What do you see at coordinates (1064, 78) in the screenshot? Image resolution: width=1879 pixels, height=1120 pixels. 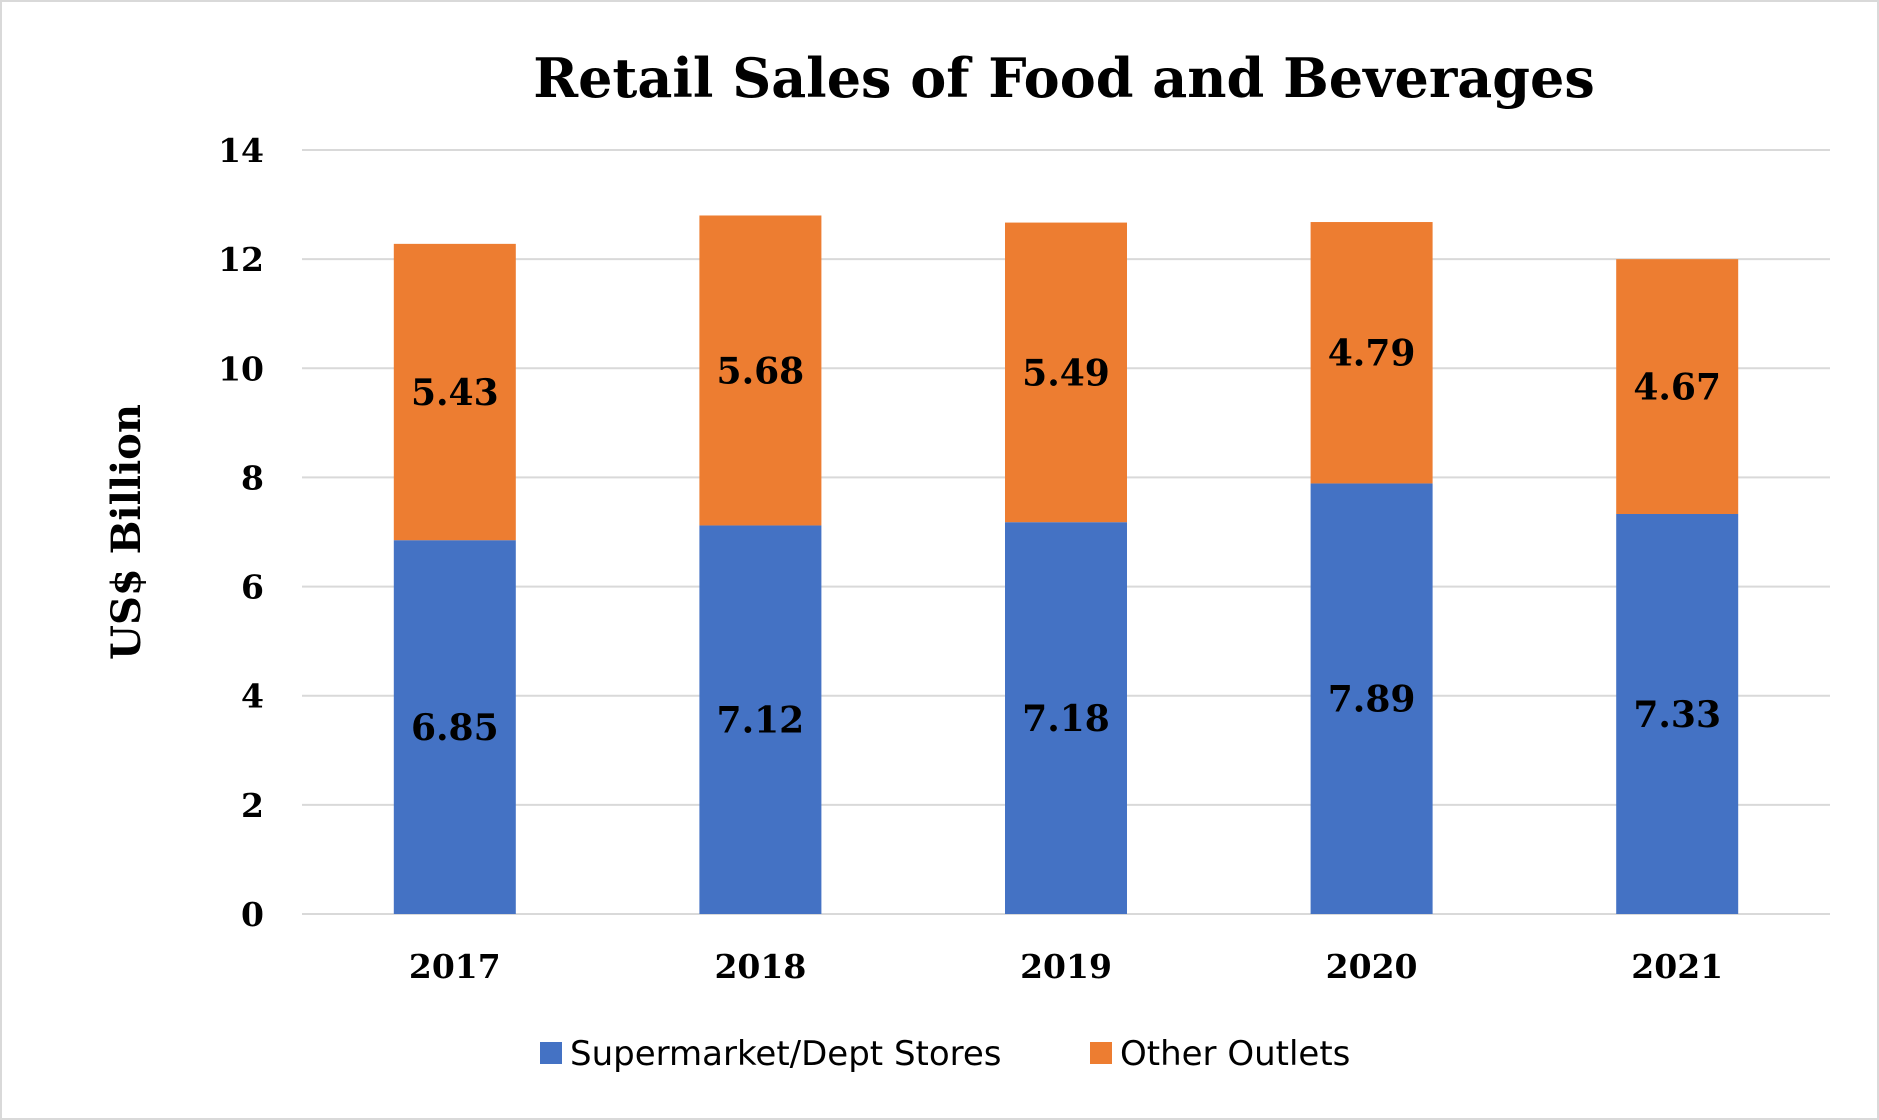 I see `chart-title: Retail Sales of Food and Beverages` at bounding box center [1064, 78].